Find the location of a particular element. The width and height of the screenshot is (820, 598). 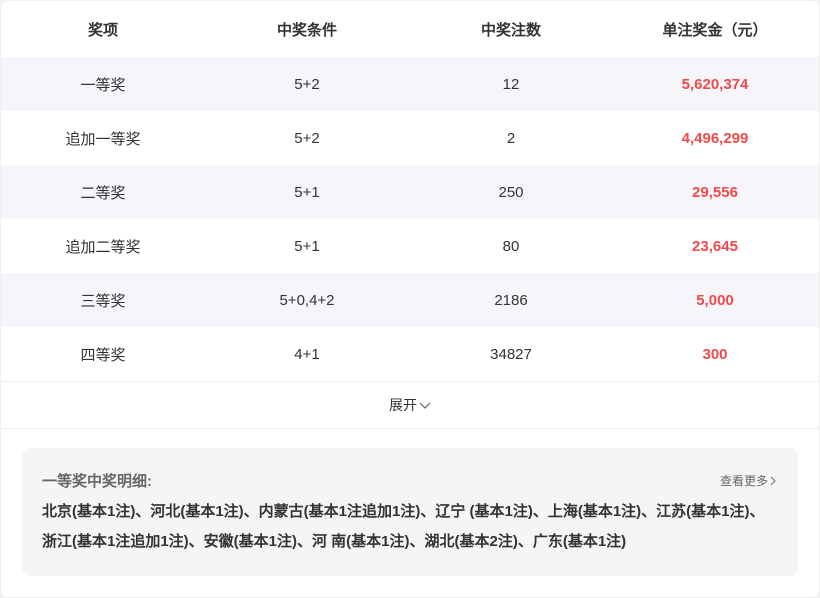

prize-name: 二等奖 is located at coordinates (103, 193).